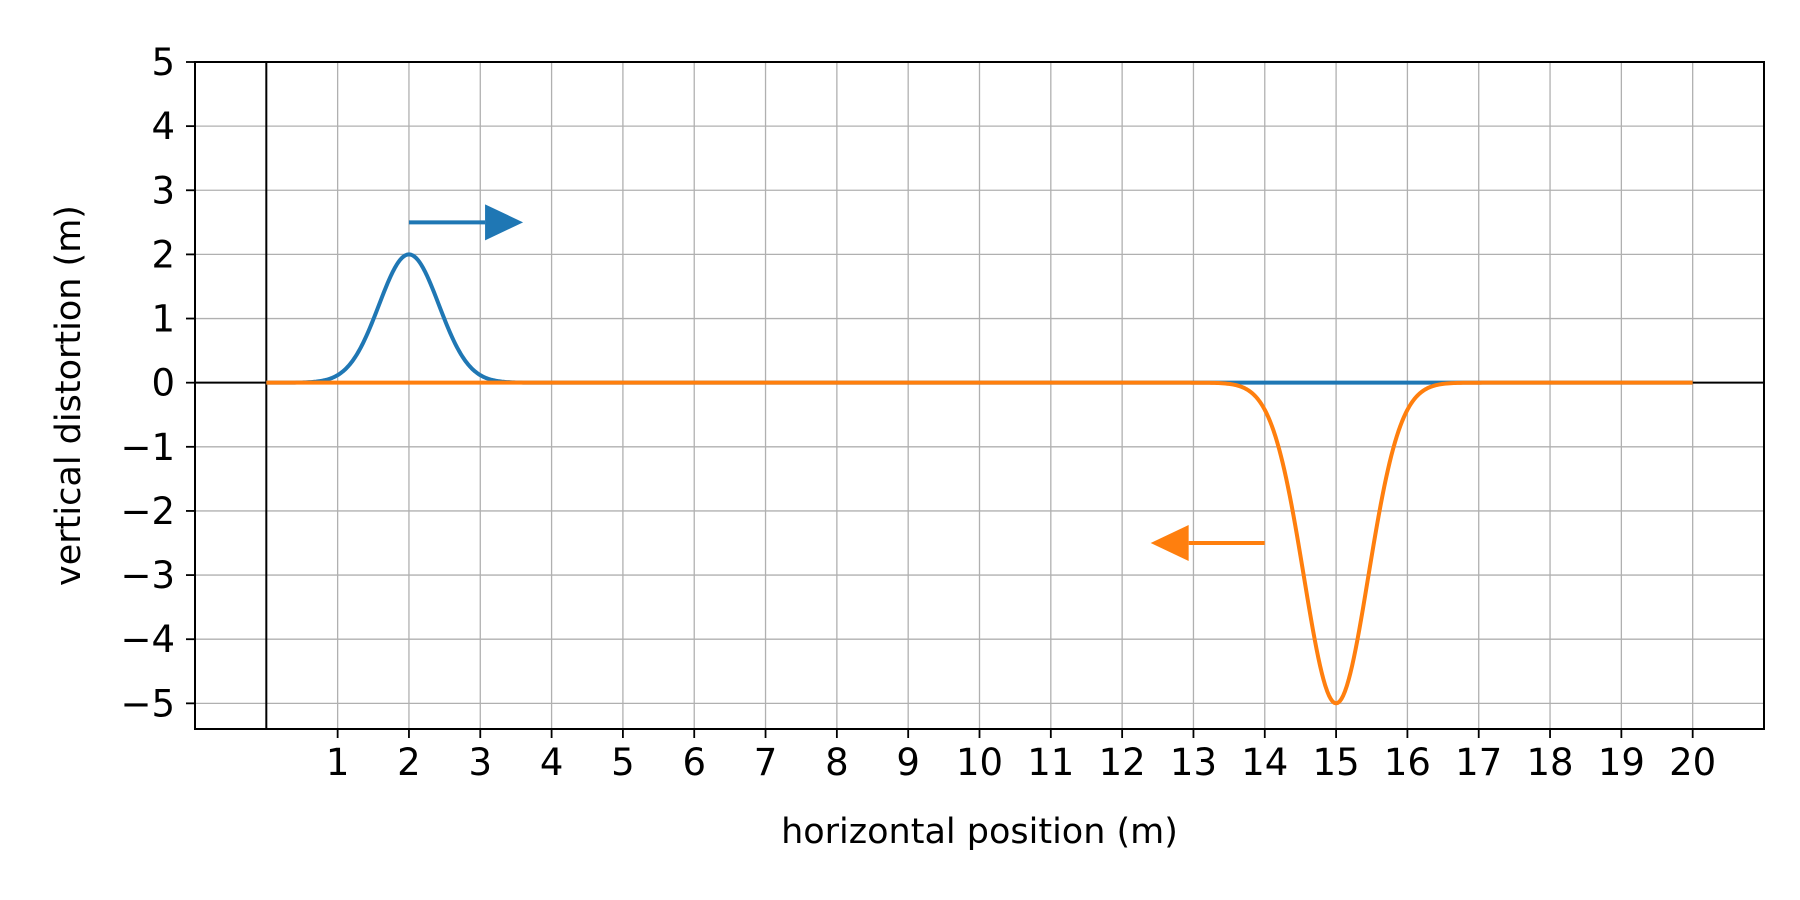 This screenshot has width=1800, height=900. Describe the element at coordinates (979, 762) in the screenshot. I see `x-tick-label: 10` at that location.